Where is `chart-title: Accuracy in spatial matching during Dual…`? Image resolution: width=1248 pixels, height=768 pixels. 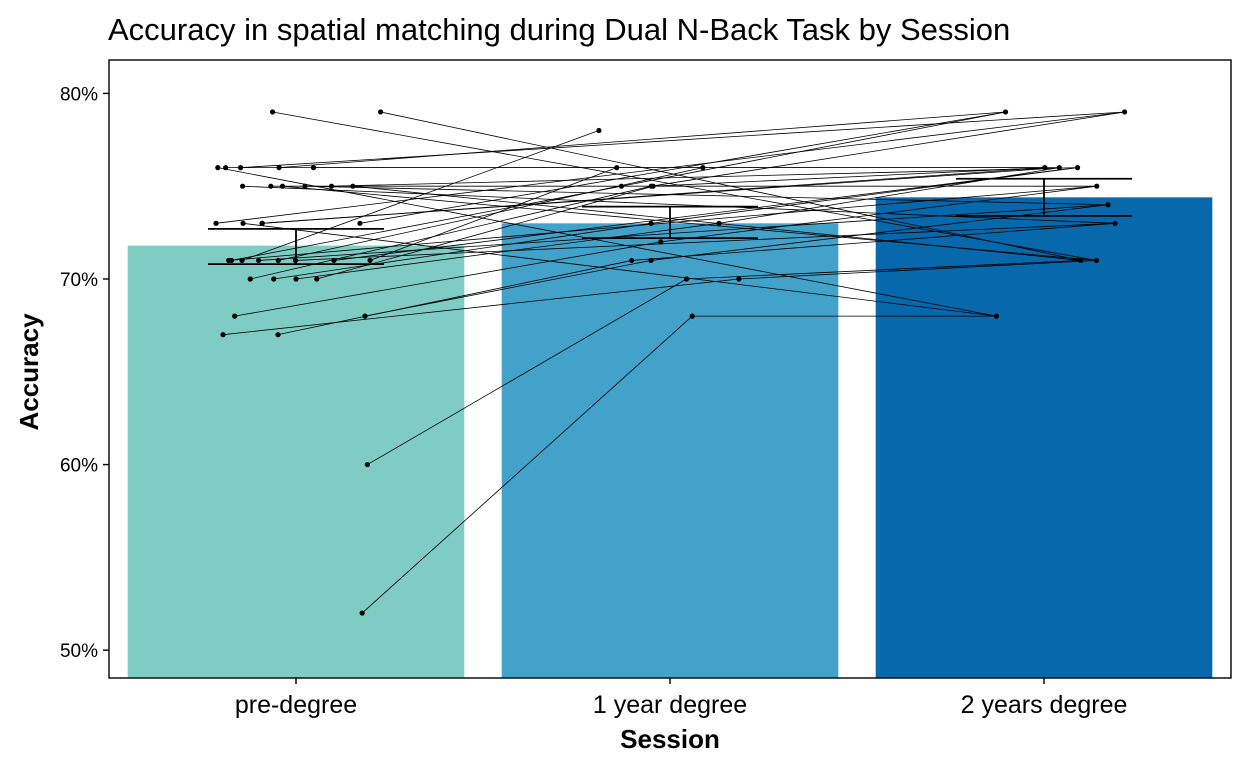 chart-title: Accuracy in spatial matching during Dual… is located at coordinates (559, 29).